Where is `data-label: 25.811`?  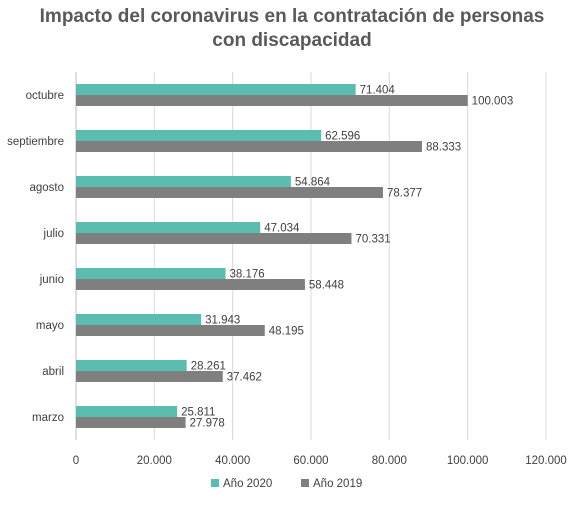 data-label: 25.811 is located at coordinates (198, 413).